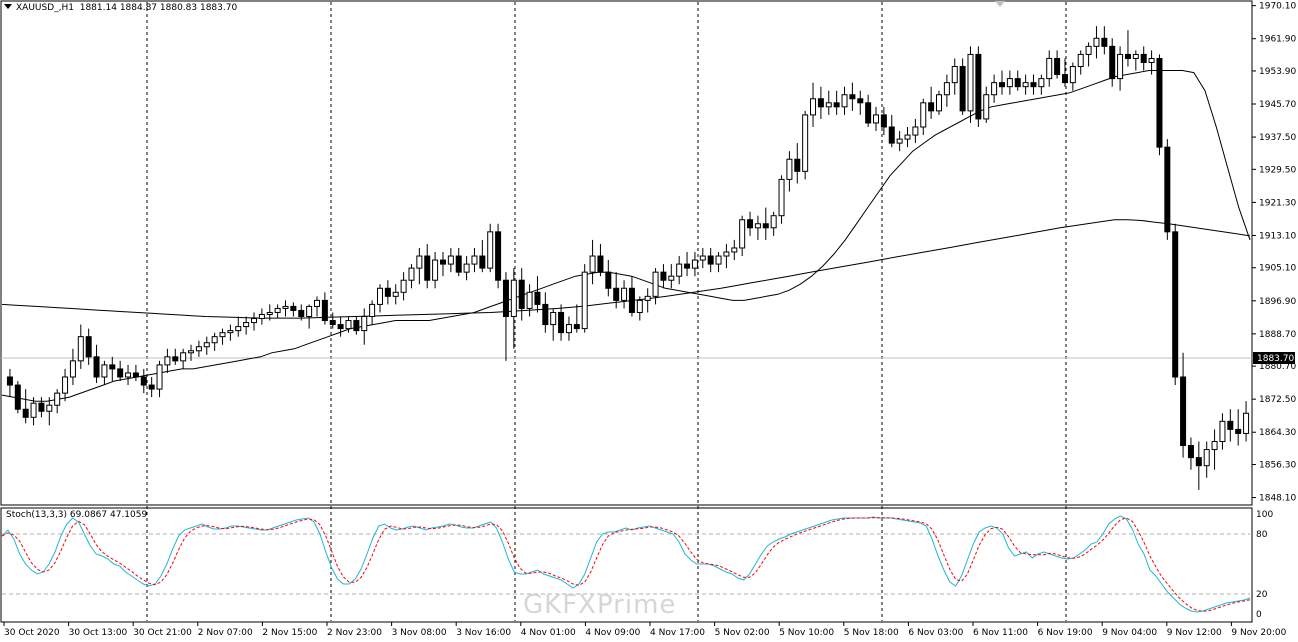 The width and height of the screenshot is (1298, 642). I want to click on time-tick-label: 2 Nov 23:00, so click(354, 633).